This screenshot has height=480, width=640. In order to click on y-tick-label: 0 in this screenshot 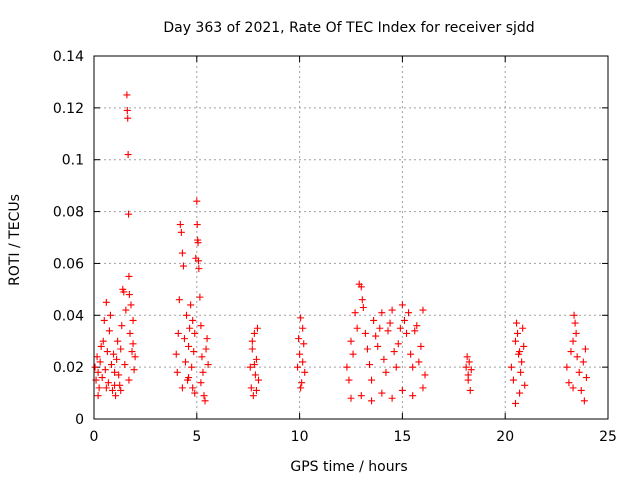, I will do `click(79, 420)`.